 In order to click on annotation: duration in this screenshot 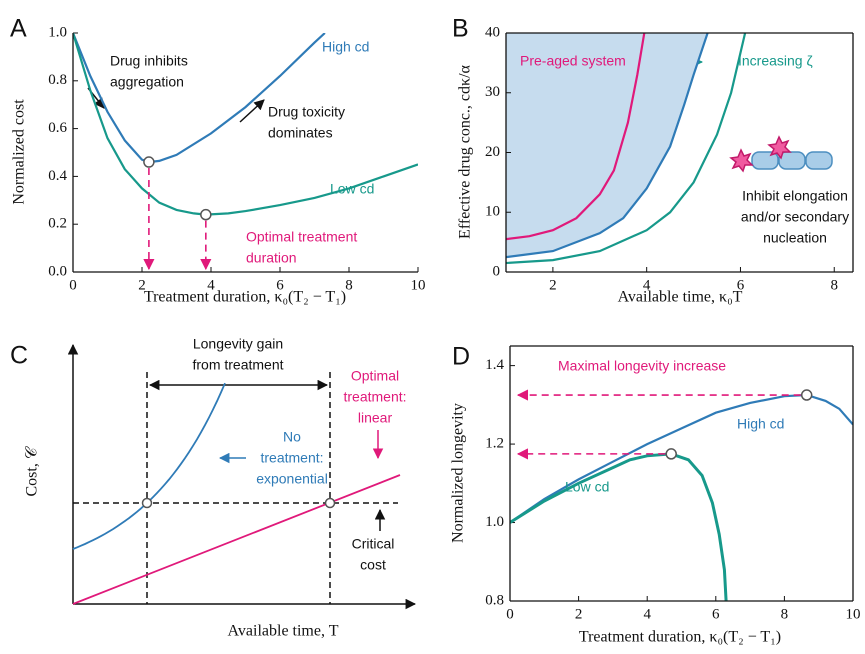, I will do `click(271, 258)`.